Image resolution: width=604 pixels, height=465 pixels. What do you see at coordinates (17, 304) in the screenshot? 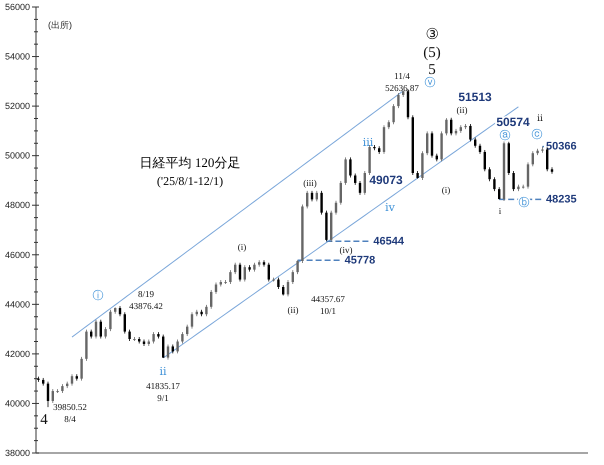
I see `y-tick-label: 44000` at bounding box center [17, 304].